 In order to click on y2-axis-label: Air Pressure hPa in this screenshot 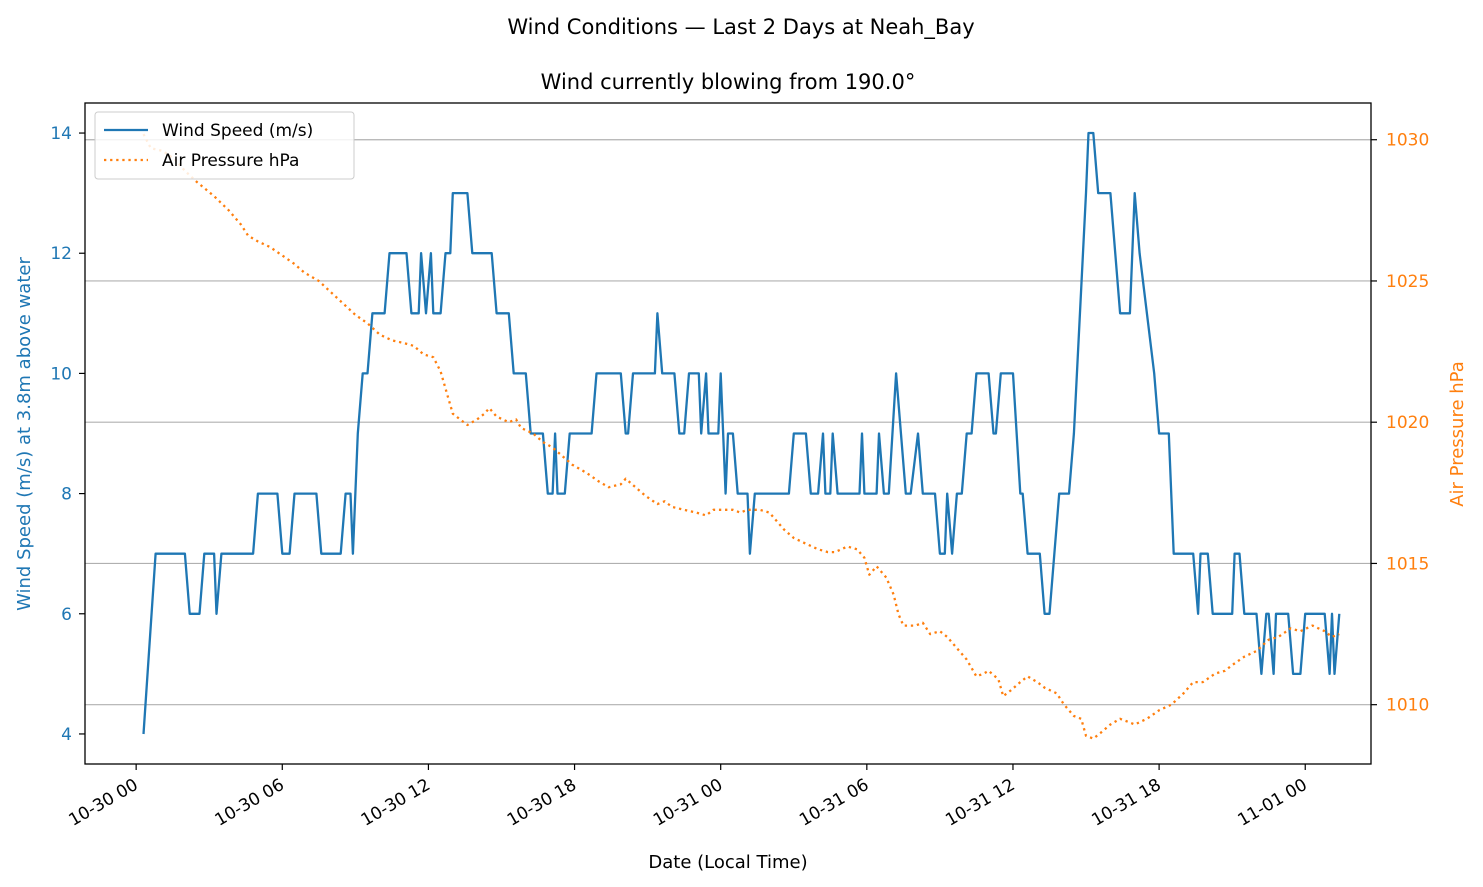, I will do `click(1457, 434)`.